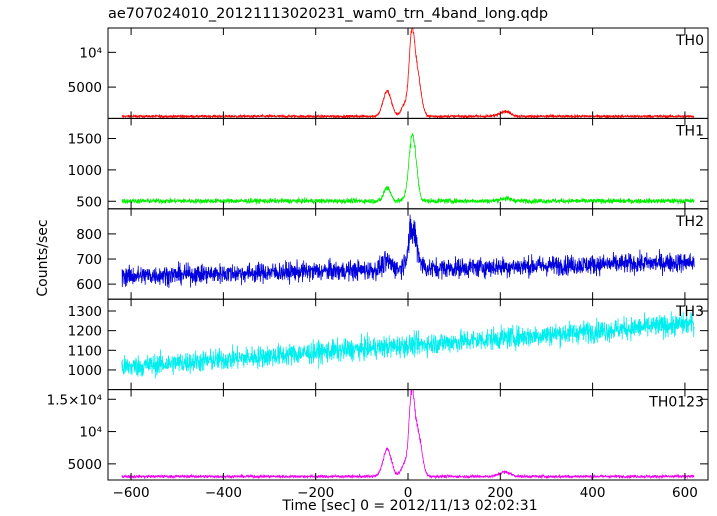  Describe the element at coordinates (408, 73) in the screenshot. I see `series-line-th0` at that location.